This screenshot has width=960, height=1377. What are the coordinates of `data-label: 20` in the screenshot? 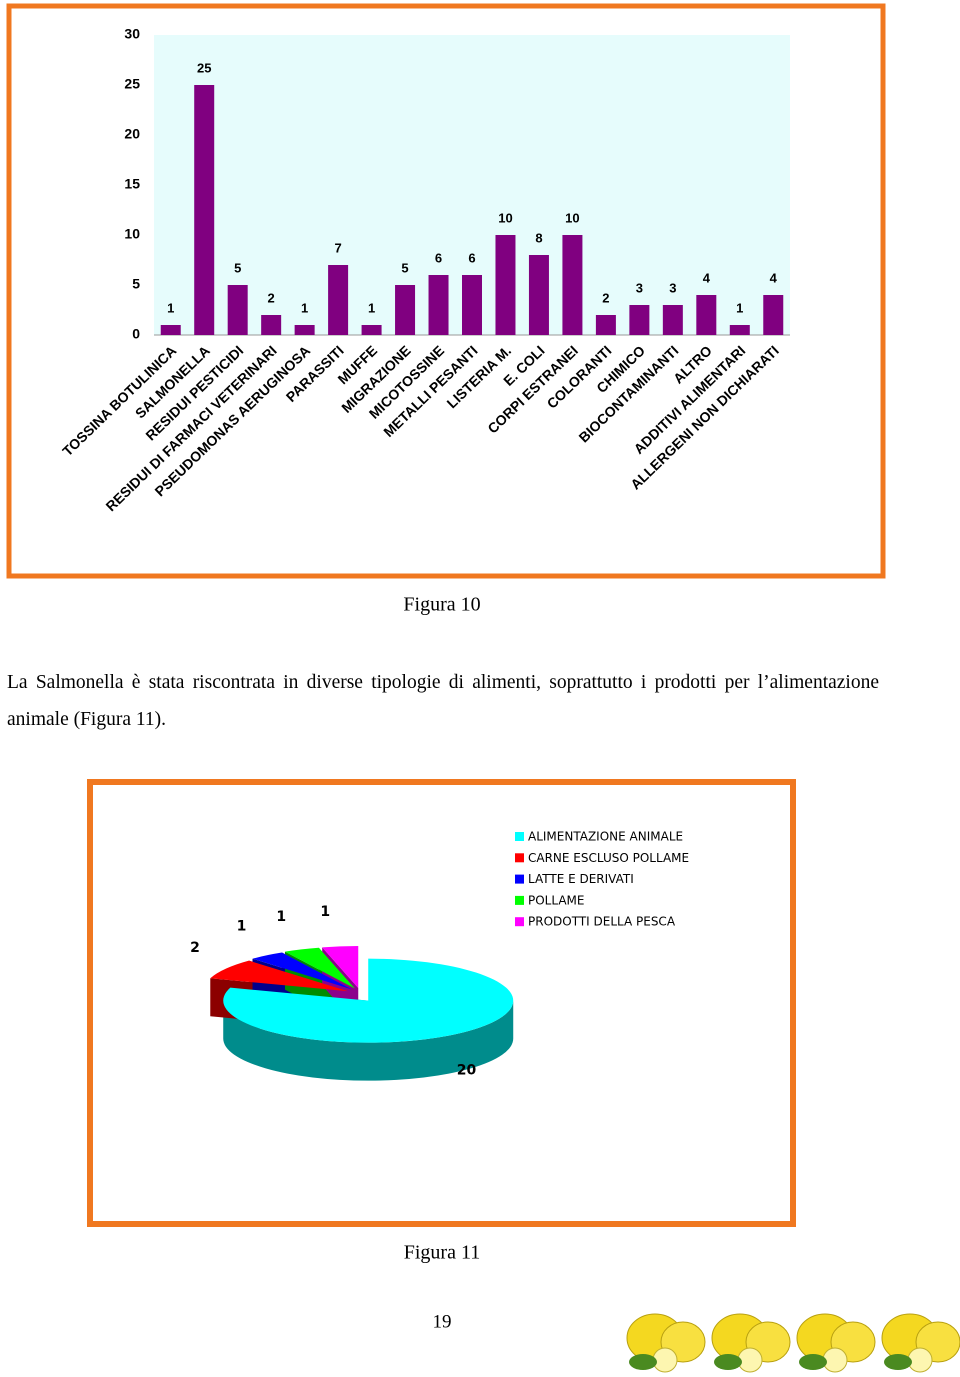 It's located at (467, 1070).